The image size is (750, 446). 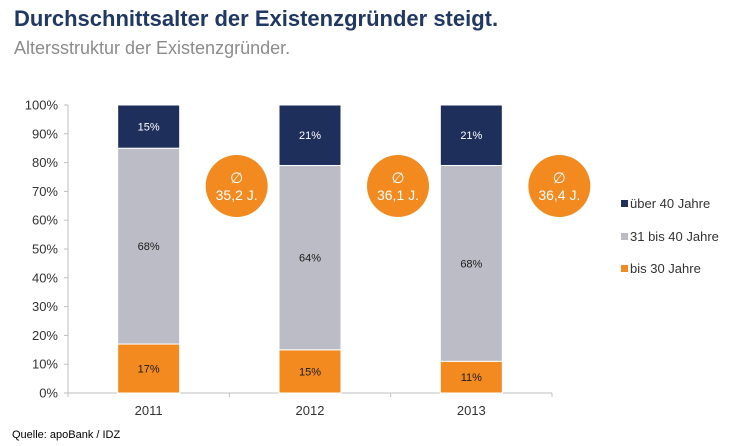 I want to click on bar-segment-31-bis-40-jahre-2011, so click(x=149, y=246).